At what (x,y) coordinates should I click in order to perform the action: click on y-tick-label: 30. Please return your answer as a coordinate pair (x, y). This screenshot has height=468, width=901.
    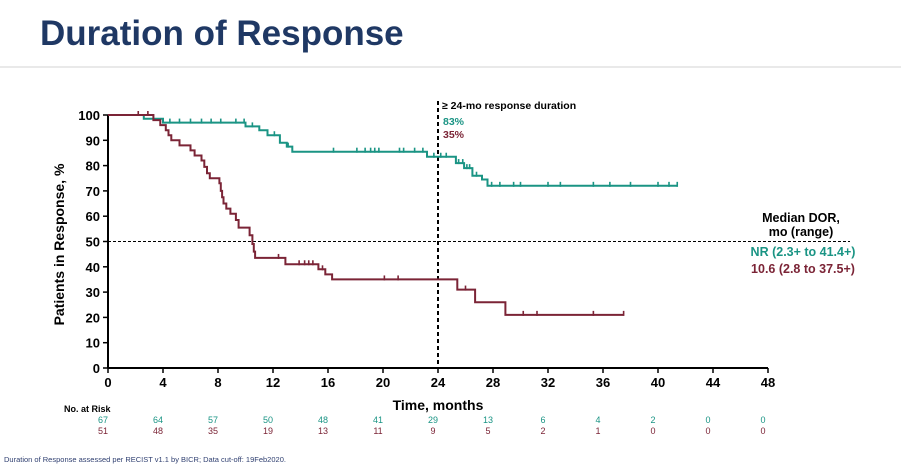
    Looking at the image, I should click on (93, 292).